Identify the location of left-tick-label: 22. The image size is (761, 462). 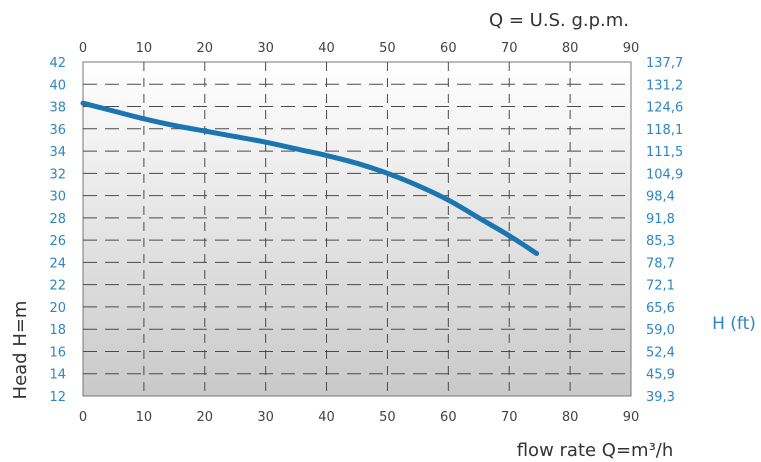
(57, 286).